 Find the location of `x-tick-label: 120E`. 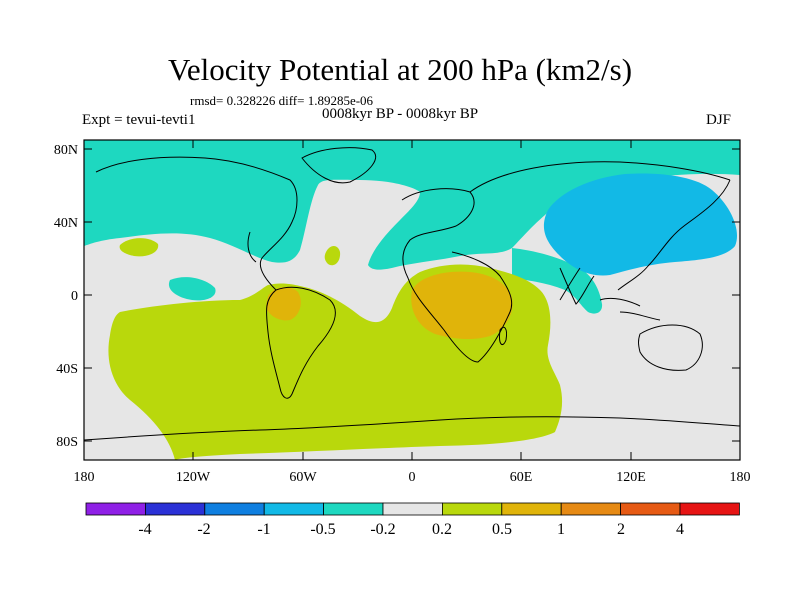

x-tick-label: 120E is located at coordinates (631, 477).